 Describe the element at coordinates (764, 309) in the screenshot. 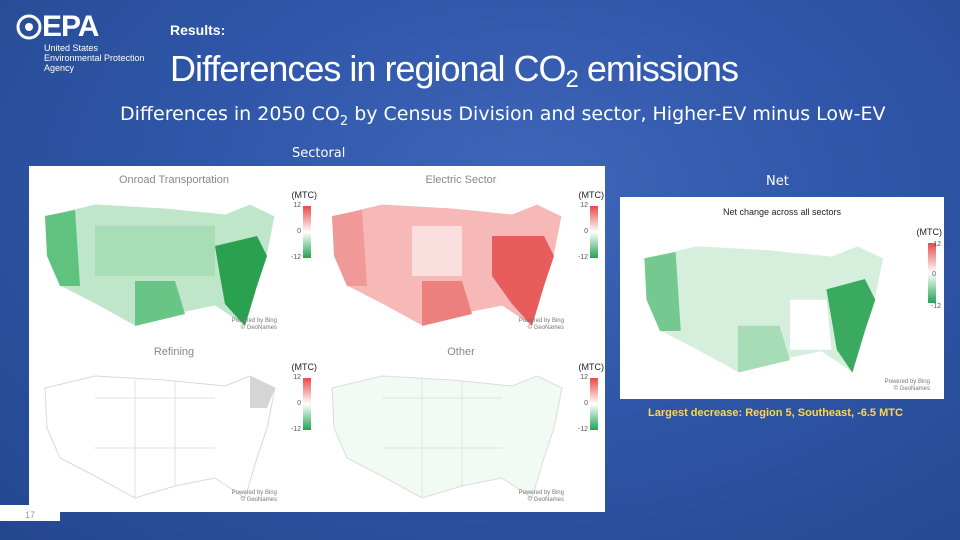

I see `us-map-net` at that location.